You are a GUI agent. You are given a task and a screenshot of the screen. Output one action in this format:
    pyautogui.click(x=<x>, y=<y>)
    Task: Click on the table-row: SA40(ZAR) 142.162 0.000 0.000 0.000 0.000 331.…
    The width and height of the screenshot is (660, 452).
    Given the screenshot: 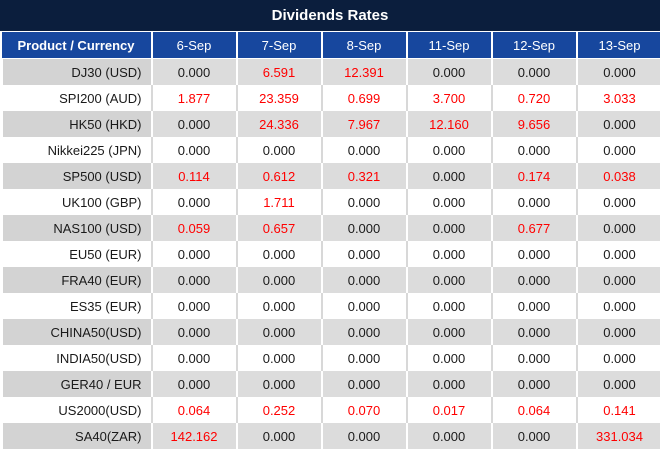 What is the action you would take?
    pyautogui.click(x=330, y=436)
    